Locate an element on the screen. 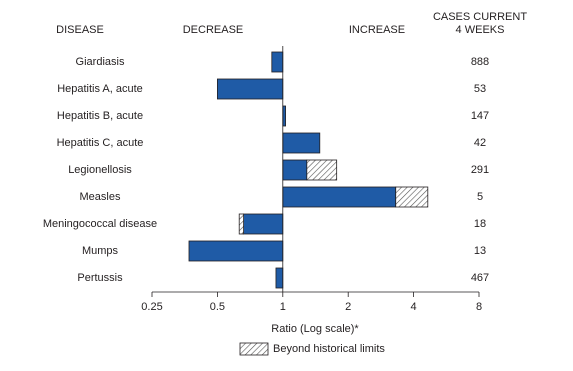 Image resolution: width=573 pixels, height=371 pixels. cases-value: 291 is located at coordinates (480, 170).